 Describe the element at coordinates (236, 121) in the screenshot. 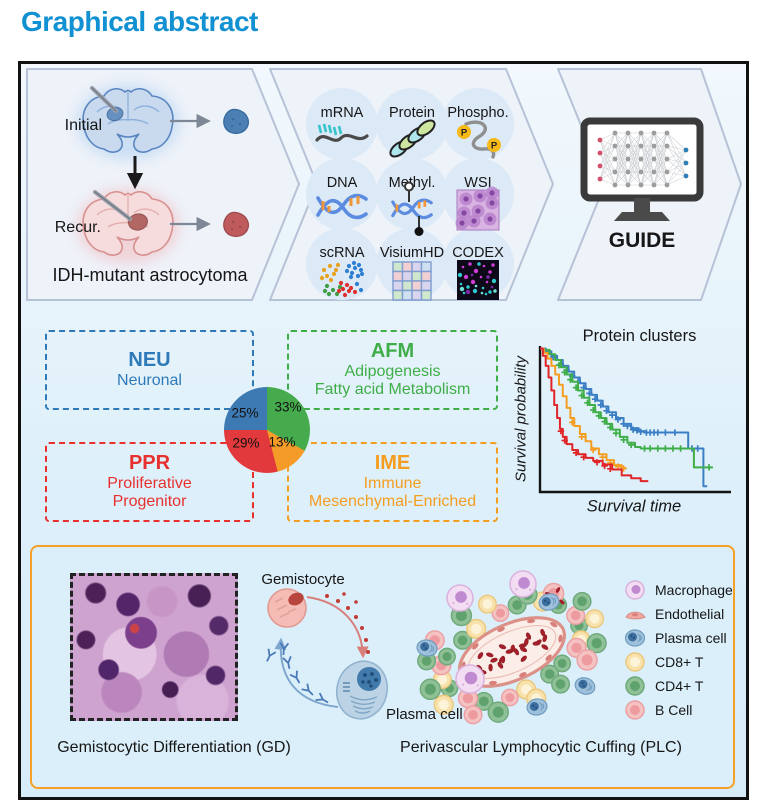

I see `initial-tumor-sample` at that location.